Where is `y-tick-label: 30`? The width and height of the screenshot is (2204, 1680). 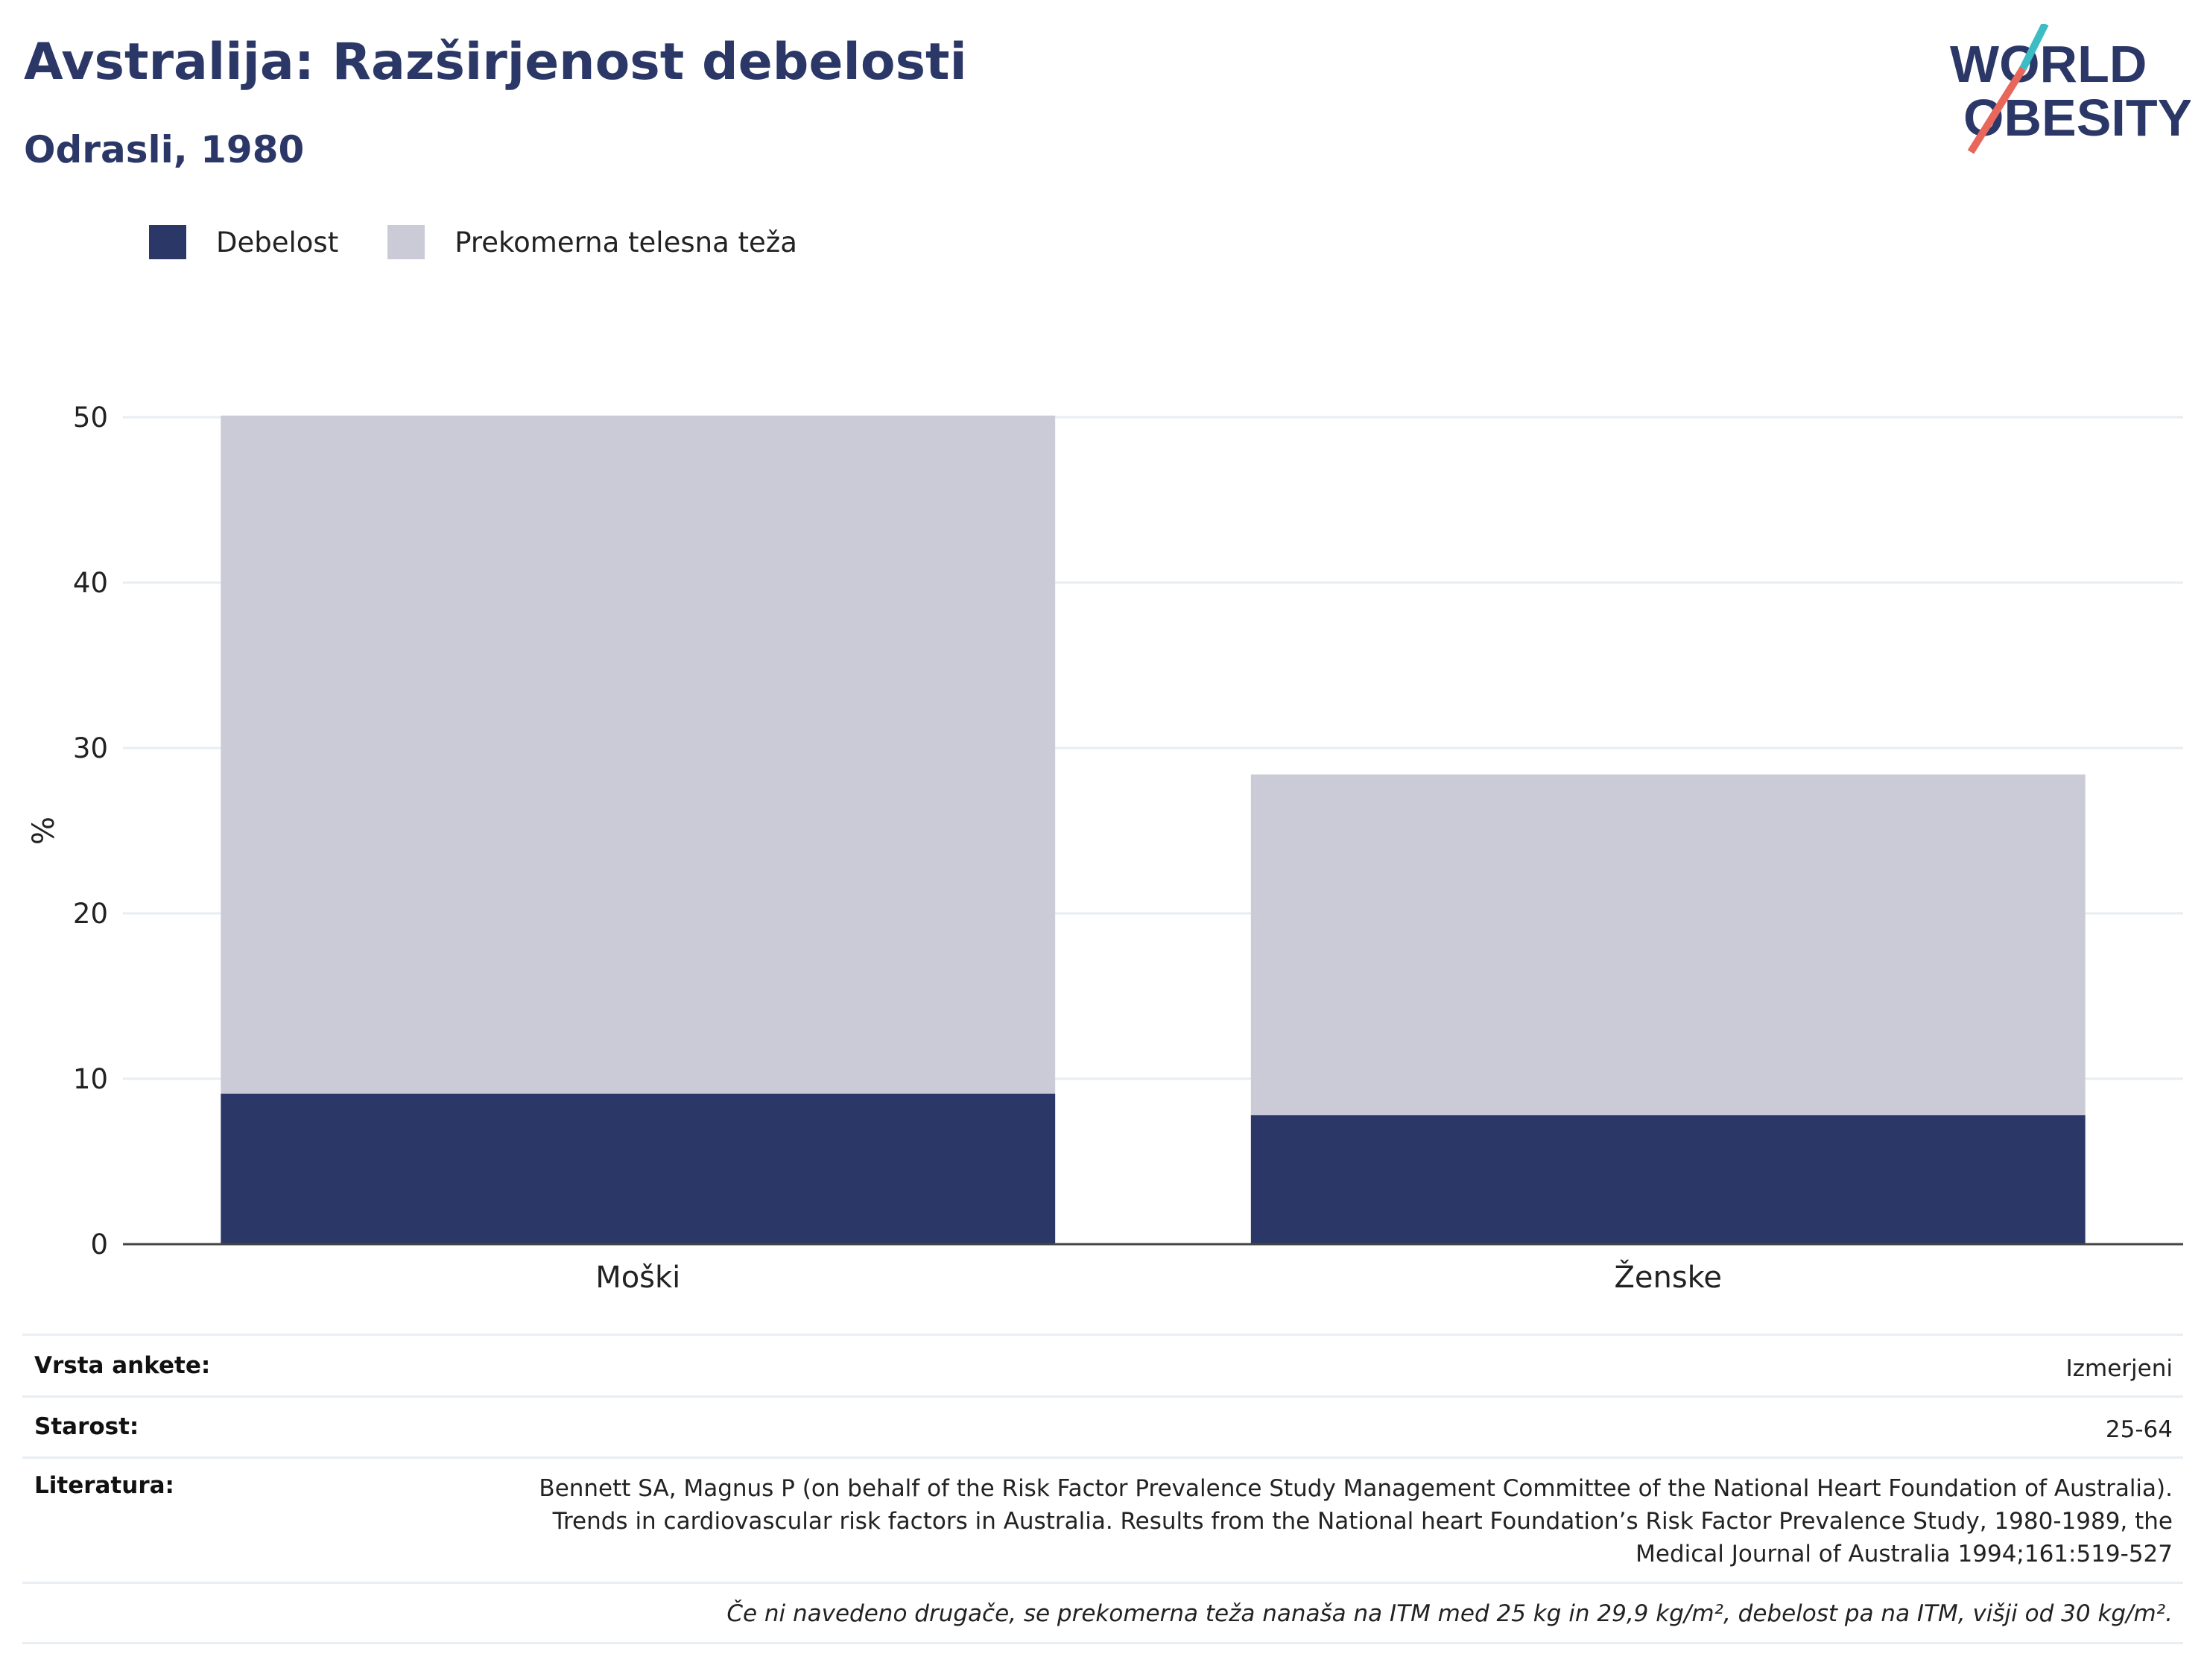
y-tick-label: 30 is located at coordinates (90, 748).